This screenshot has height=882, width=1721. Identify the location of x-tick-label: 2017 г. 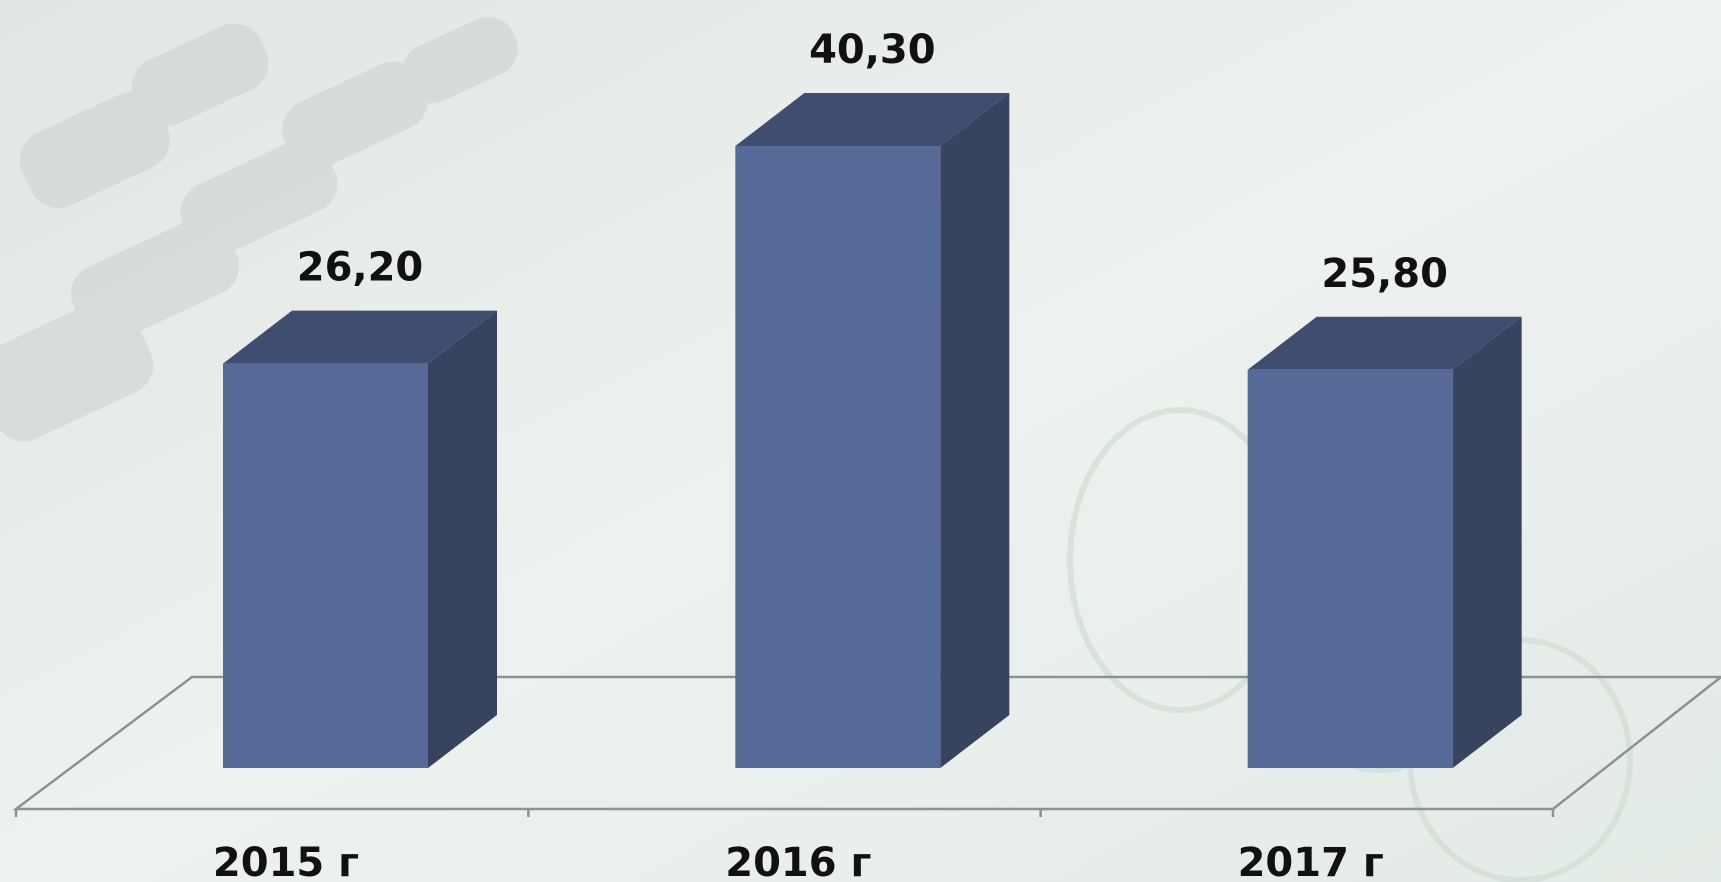
(1311, 861).